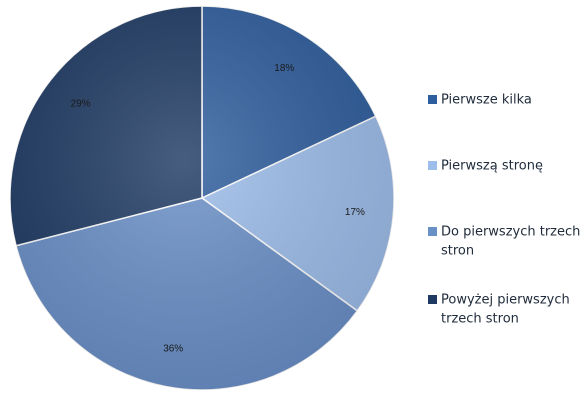 The width and height of the screenshot is (582, 394). Describe the element at coordinates (284, 68) in the screenshot. I see `data-label-1: 18%` at that location.